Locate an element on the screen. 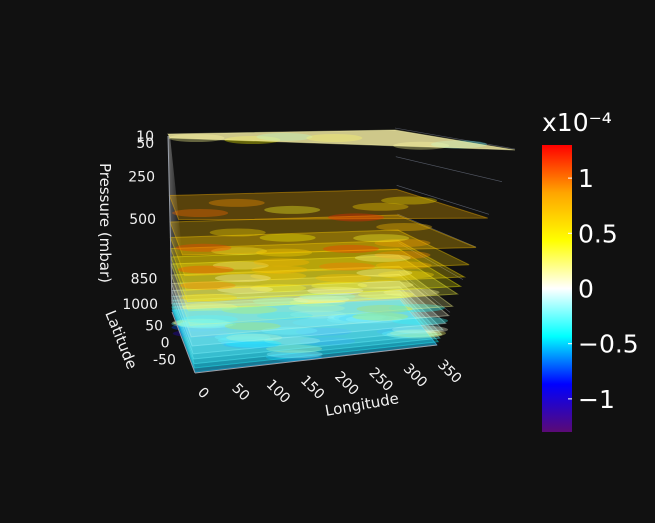 The height and width of the screenshot is (523, 655). z-tick-label: 500 is located at coordinates (142, 220).